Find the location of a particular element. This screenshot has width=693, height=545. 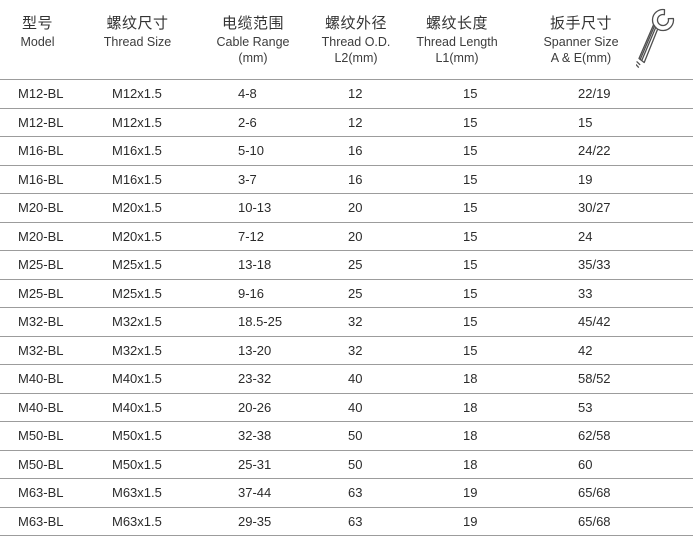

col-header-thread-length: 螺纹长度 Thread Length L1(mm) is located at coordinates (467, 40).